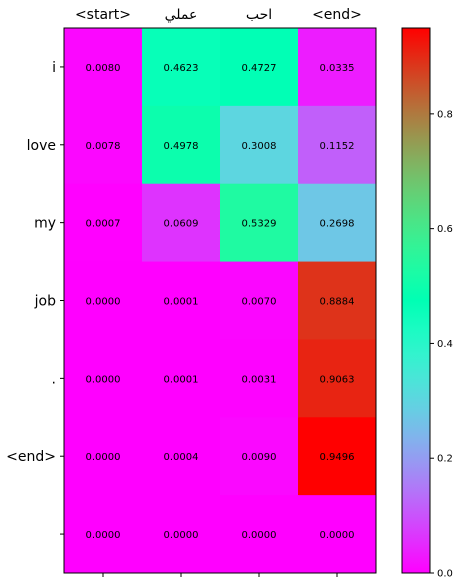 The image size is (459, 585). I want to click on cell-value-label: 0.0031, so click(259, 379).